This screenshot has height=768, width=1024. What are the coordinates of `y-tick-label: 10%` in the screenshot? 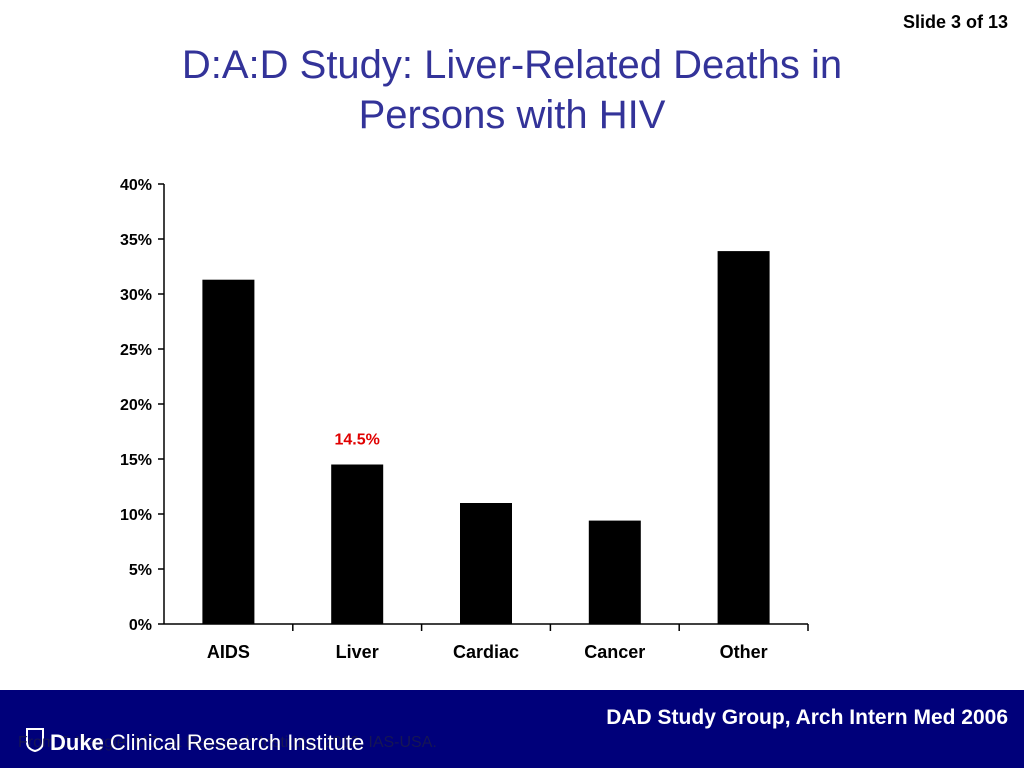 It's located at (136, 515).